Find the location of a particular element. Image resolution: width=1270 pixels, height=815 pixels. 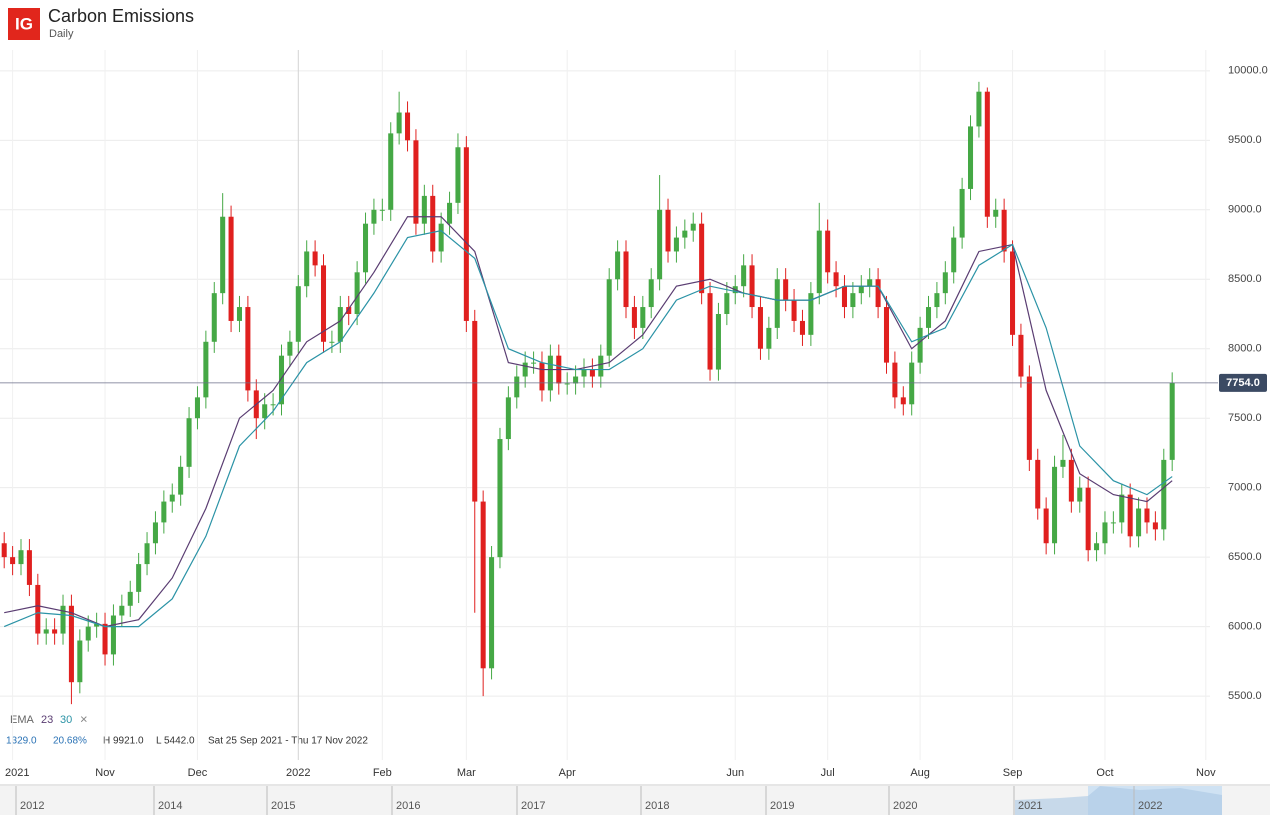

navigator-year: 2017 is located at coordinates (533, 806).